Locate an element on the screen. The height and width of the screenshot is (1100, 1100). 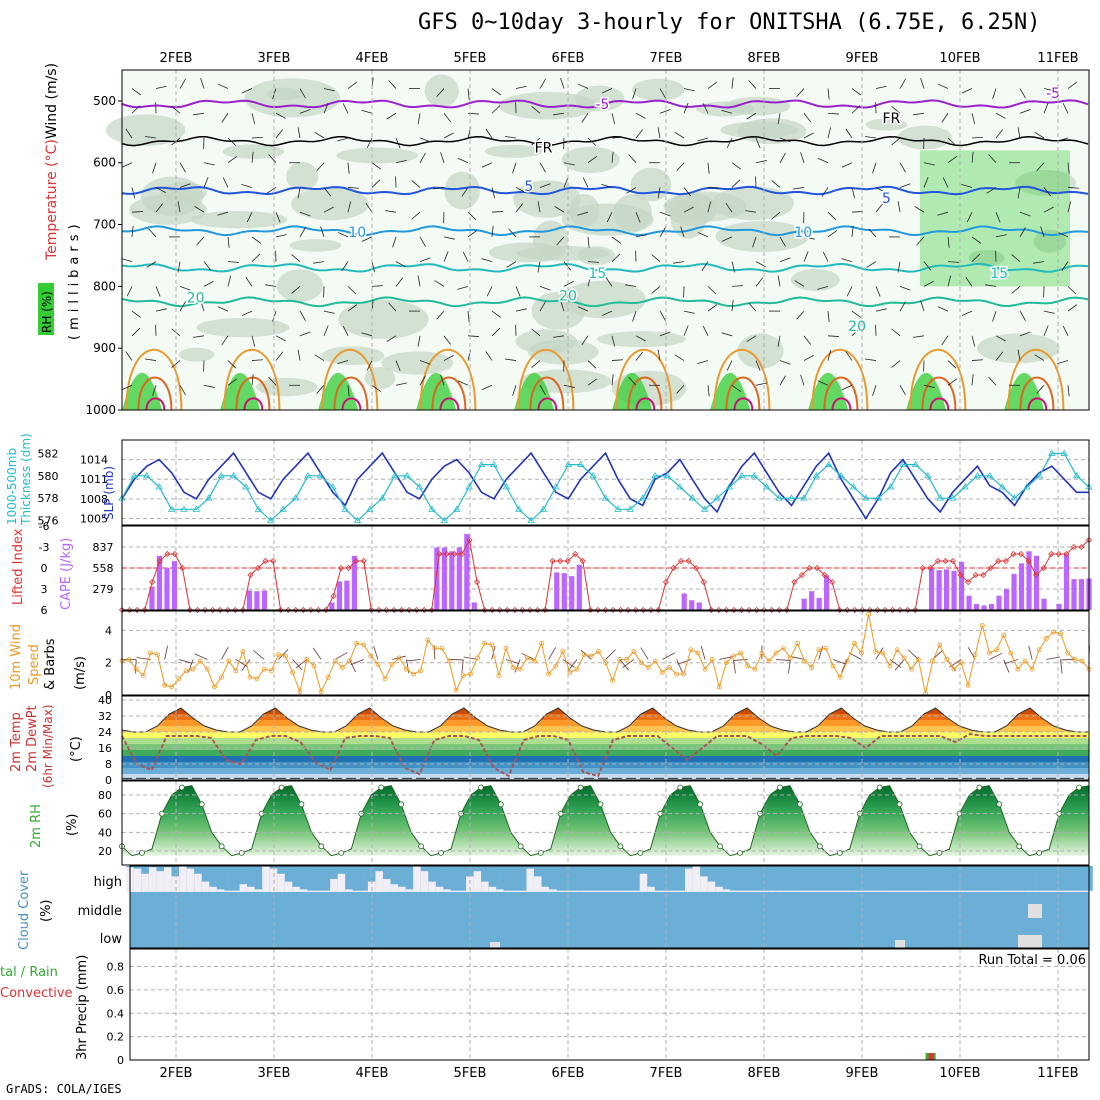
cloud-tick-label: middle is located at coordinates (100, 911).